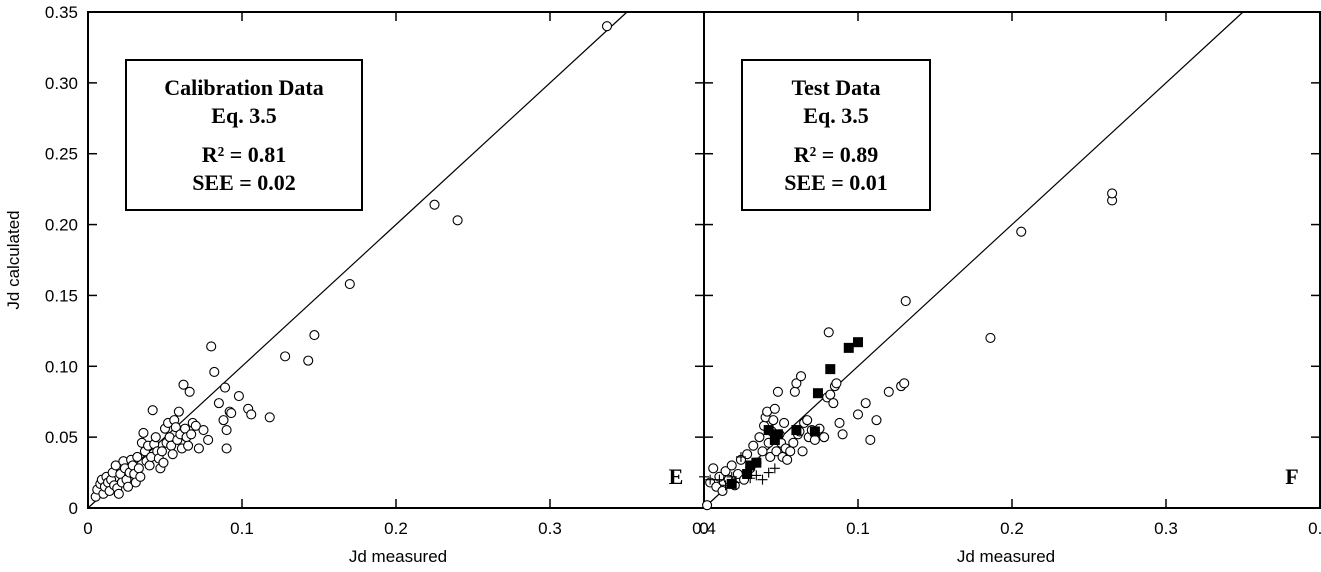 This screenshot has width=1321, height=572. I want to click on x-axis-label: Jd measured, so click(1006, 556).